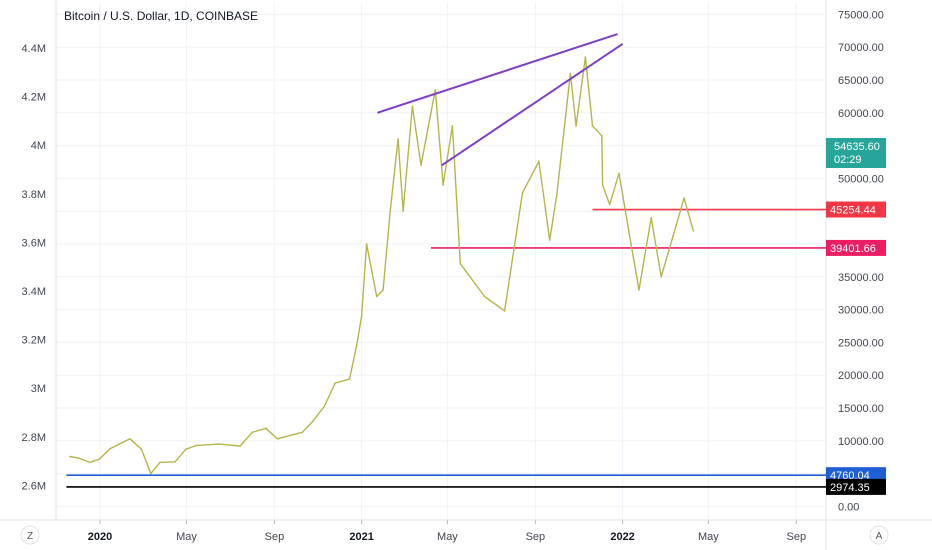 This screenshot has width=932, height=550. I want to click on right-axis-tick-label: 0.00, so click(848, 507).